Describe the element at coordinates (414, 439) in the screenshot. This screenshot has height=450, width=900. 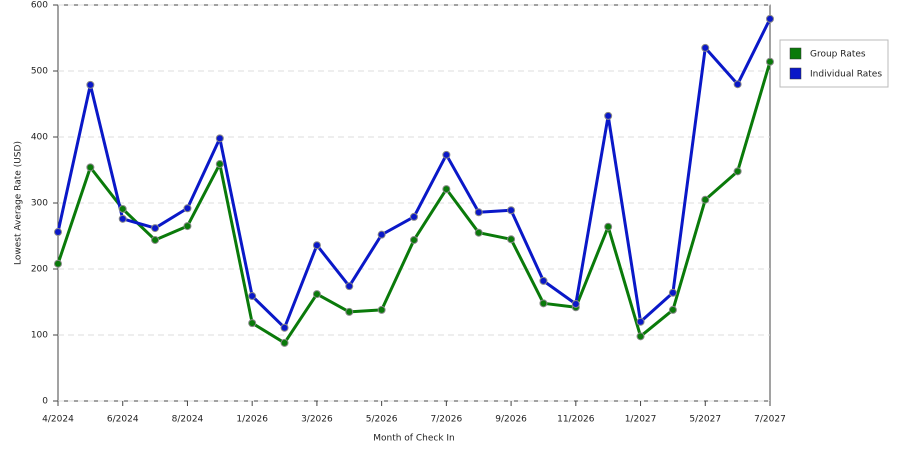
I see `x-axis-label: Month of Check In` at that location.